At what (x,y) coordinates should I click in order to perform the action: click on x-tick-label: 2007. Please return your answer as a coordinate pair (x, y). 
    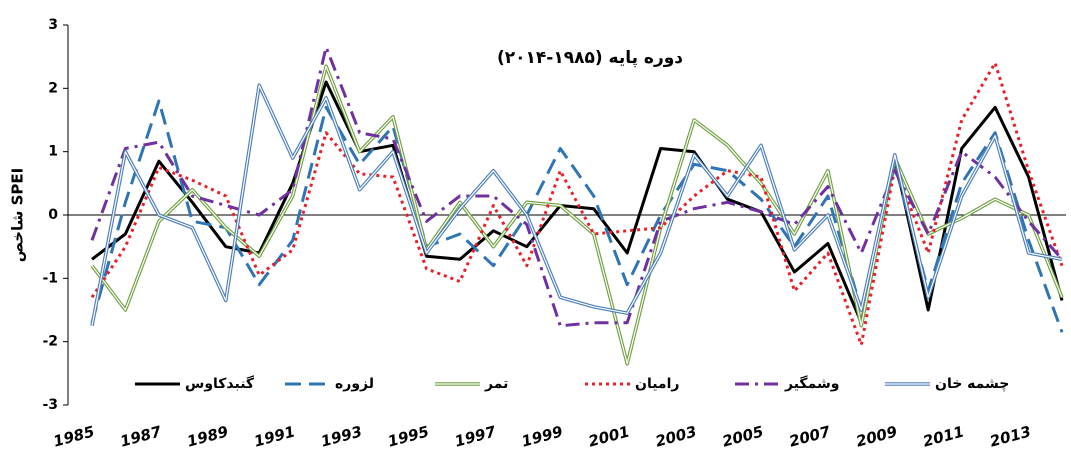
    Looking at the image, I should click on (810, 436).